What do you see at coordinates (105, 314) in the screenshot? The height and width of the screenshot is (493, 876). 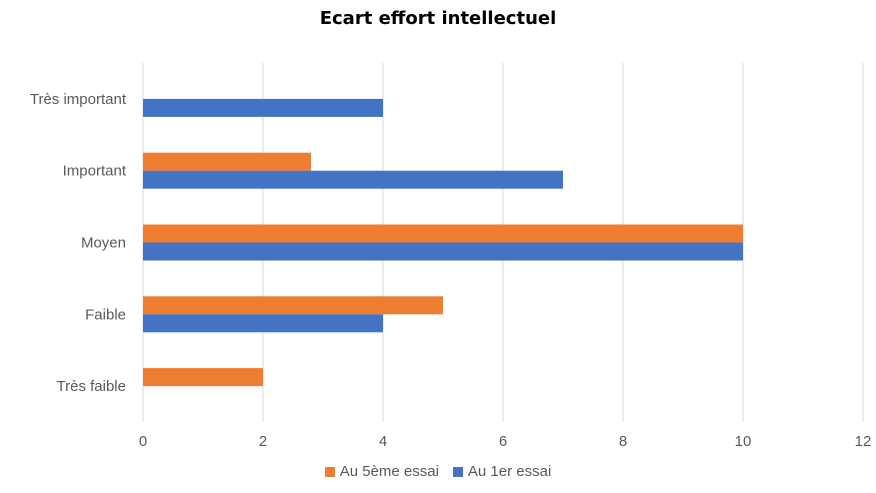 I see `category-label: Faible` at bounding box center [105, 314].